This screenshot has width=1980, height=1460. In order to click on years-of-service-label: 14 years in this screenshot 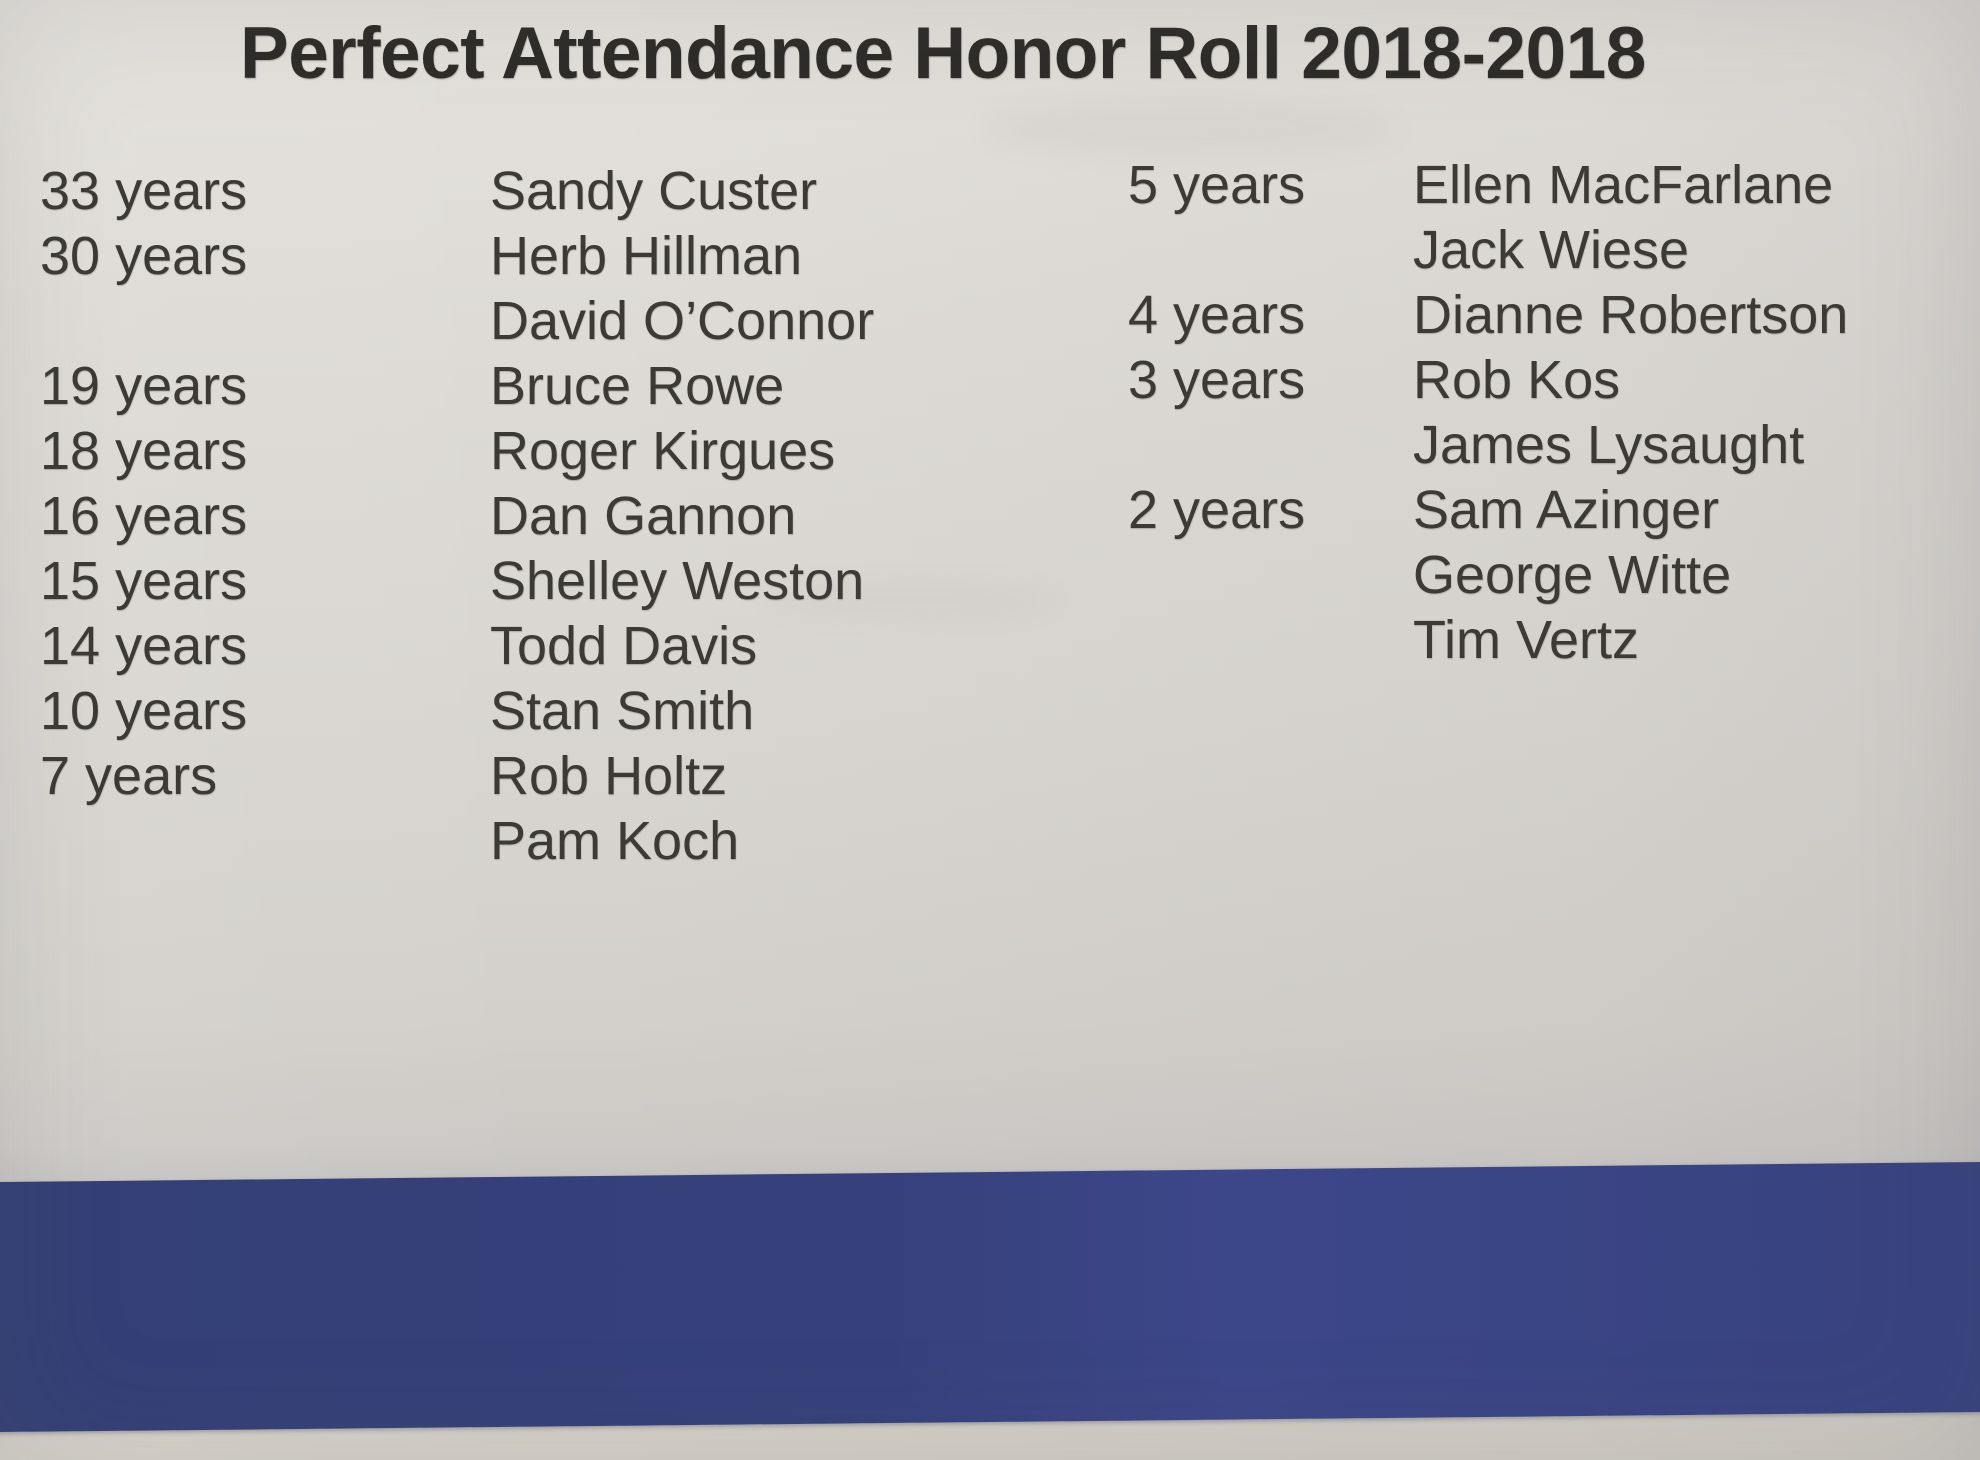, I will do `click(144, 646)`.